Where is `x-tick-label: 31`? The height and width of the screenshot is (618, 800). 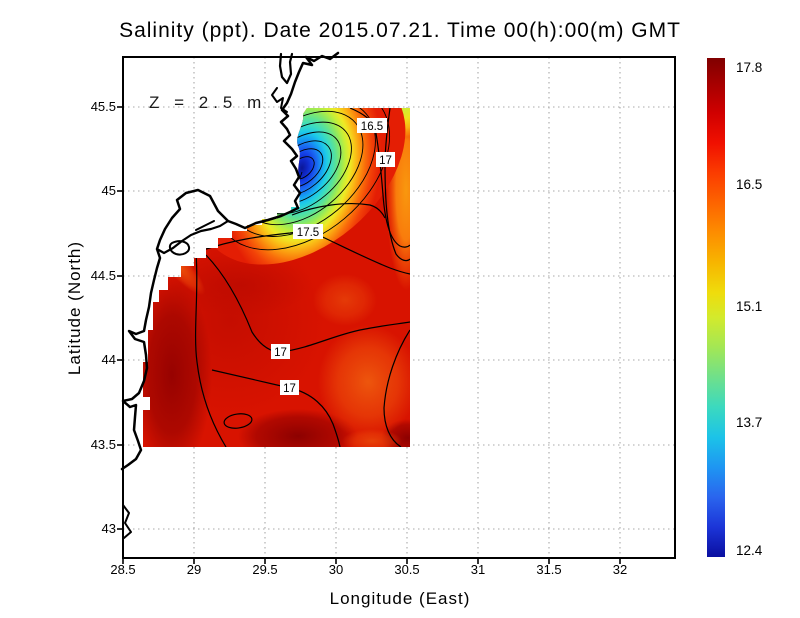 x-tick-label: 31 is located at coordinates (478, 569).